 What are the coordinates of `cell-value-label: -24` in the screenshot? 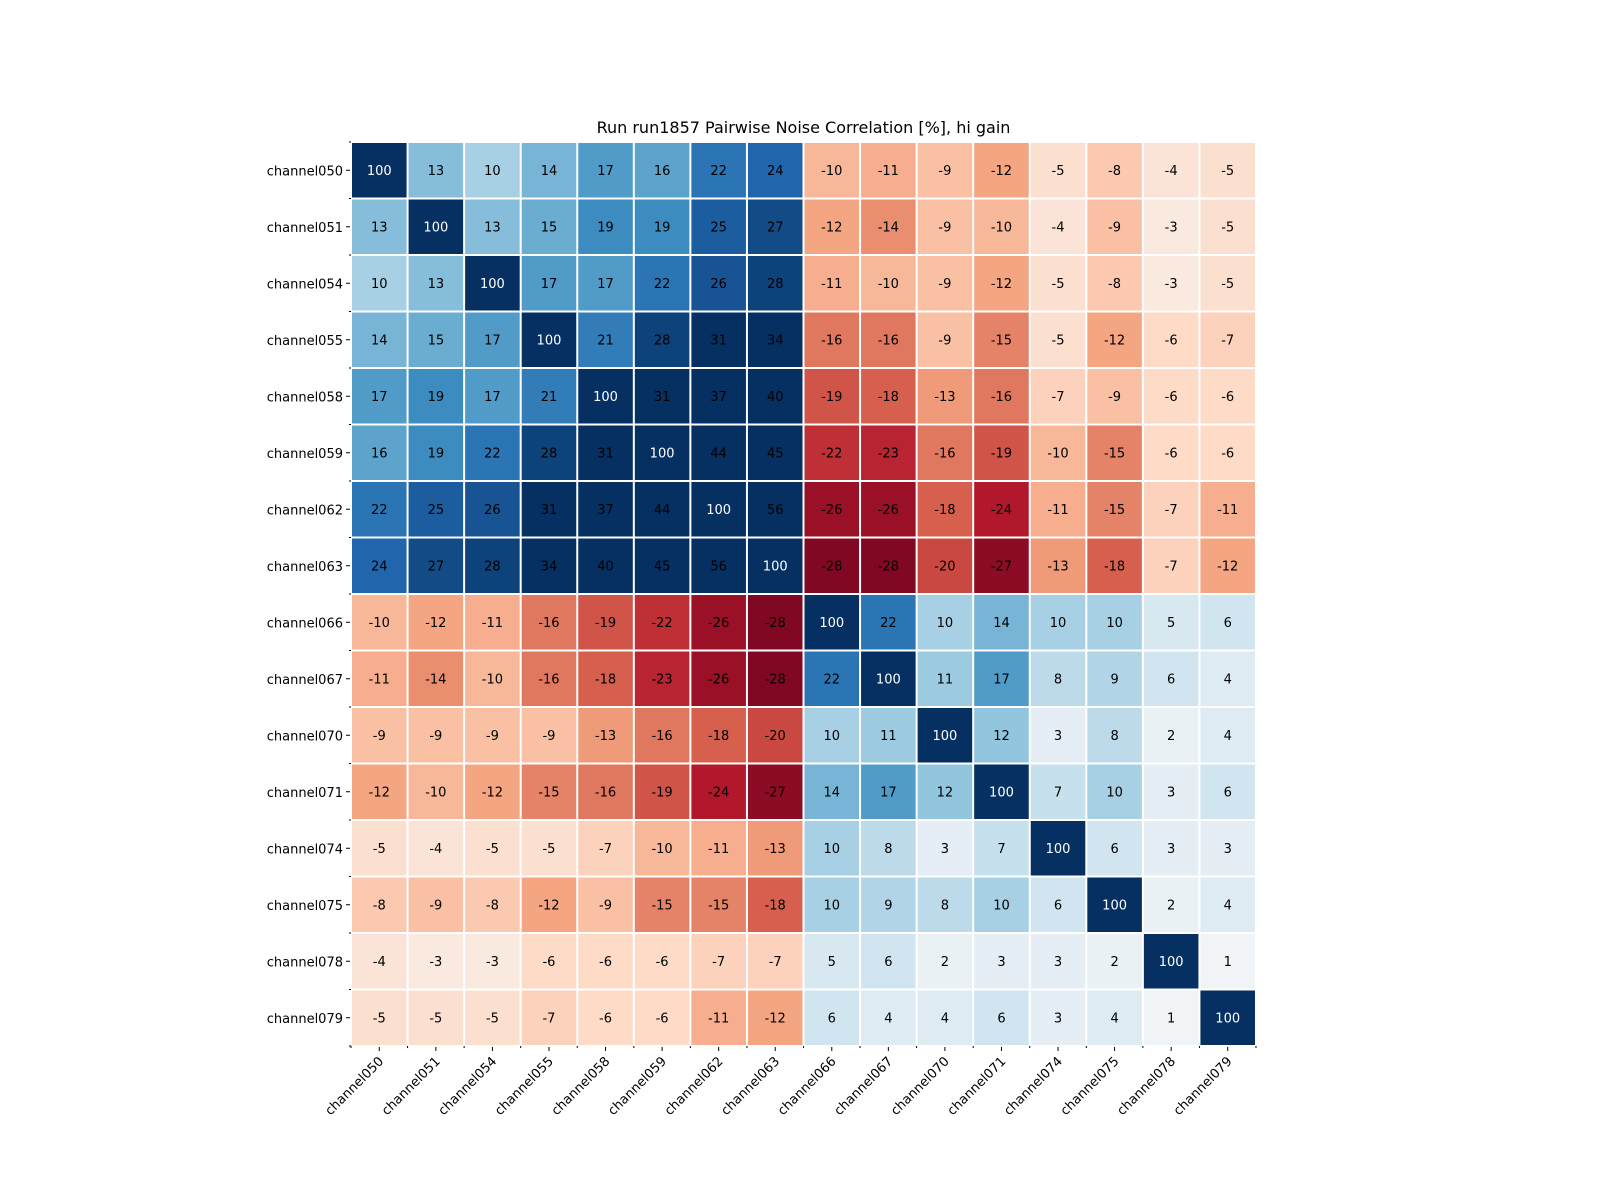 It's located at (718, 792).